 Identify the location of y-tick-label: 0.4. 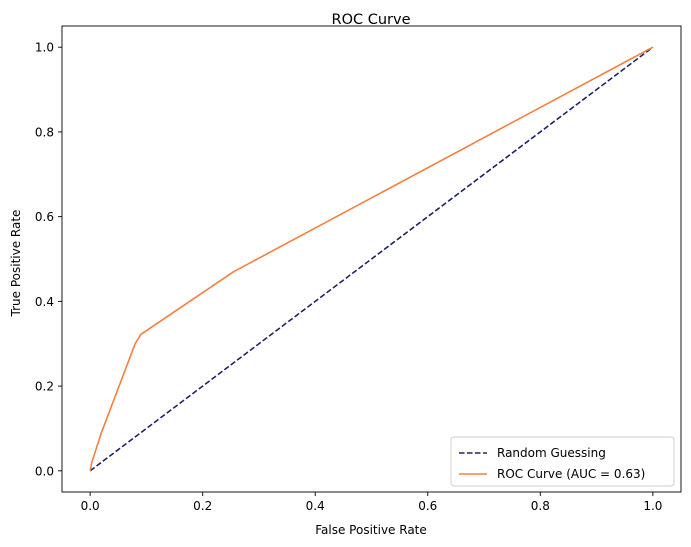
(44, 302).